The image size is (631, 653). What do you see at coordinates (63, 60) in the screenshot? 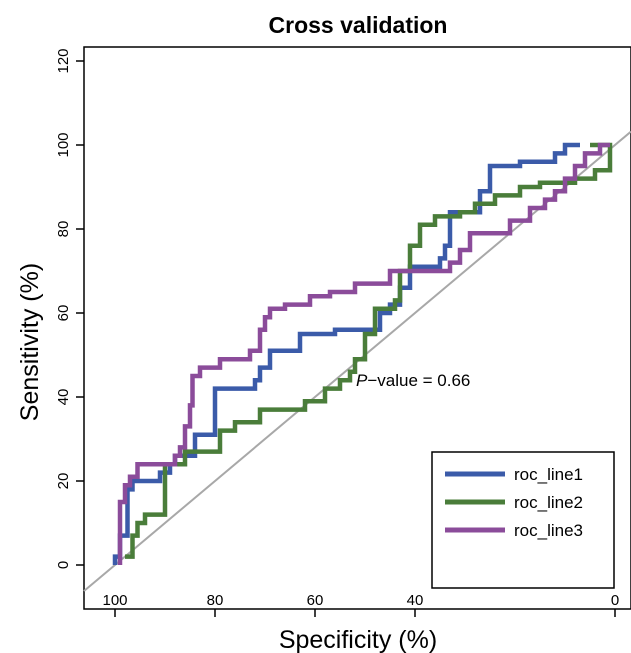
I see `y-tick-label: 120` at bounding box center [63, 60].